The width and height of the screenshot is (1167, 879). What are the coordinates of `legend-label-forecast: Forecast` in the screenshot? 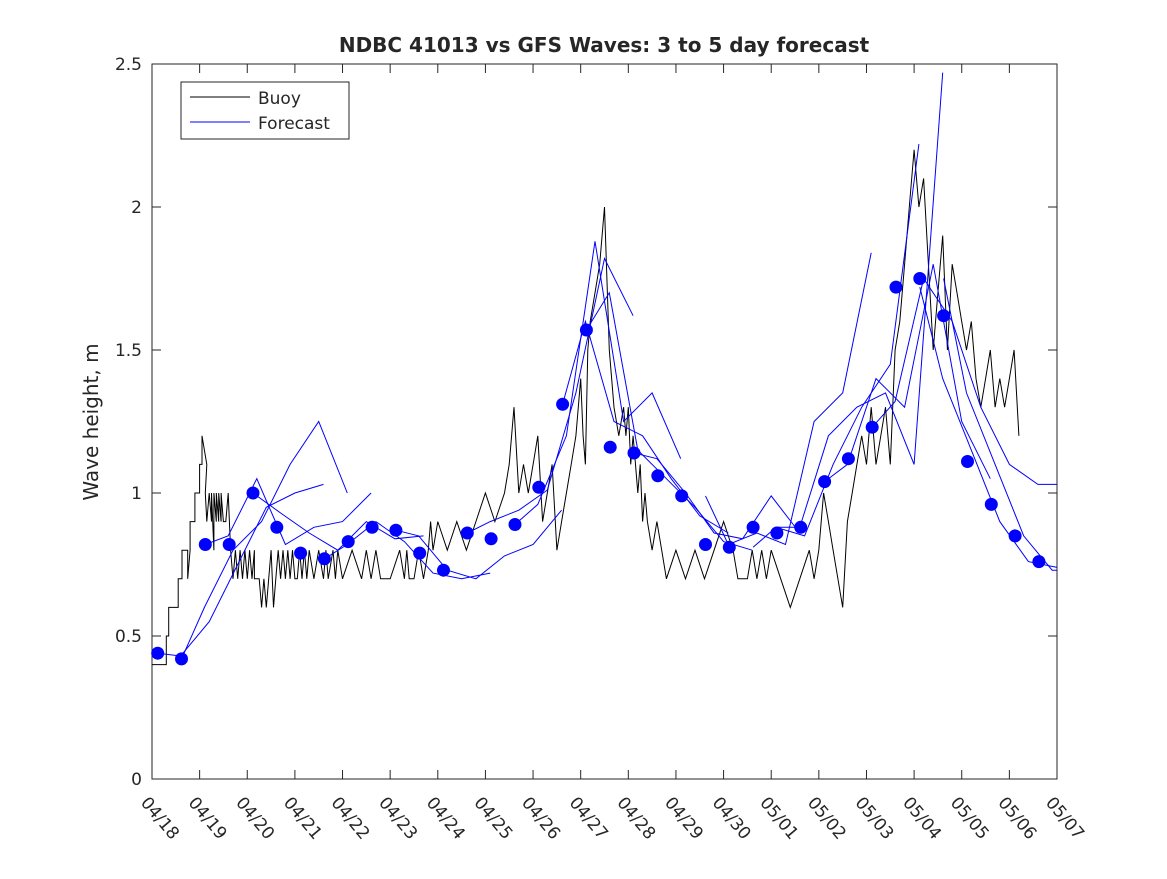 It's located at (294, 124).